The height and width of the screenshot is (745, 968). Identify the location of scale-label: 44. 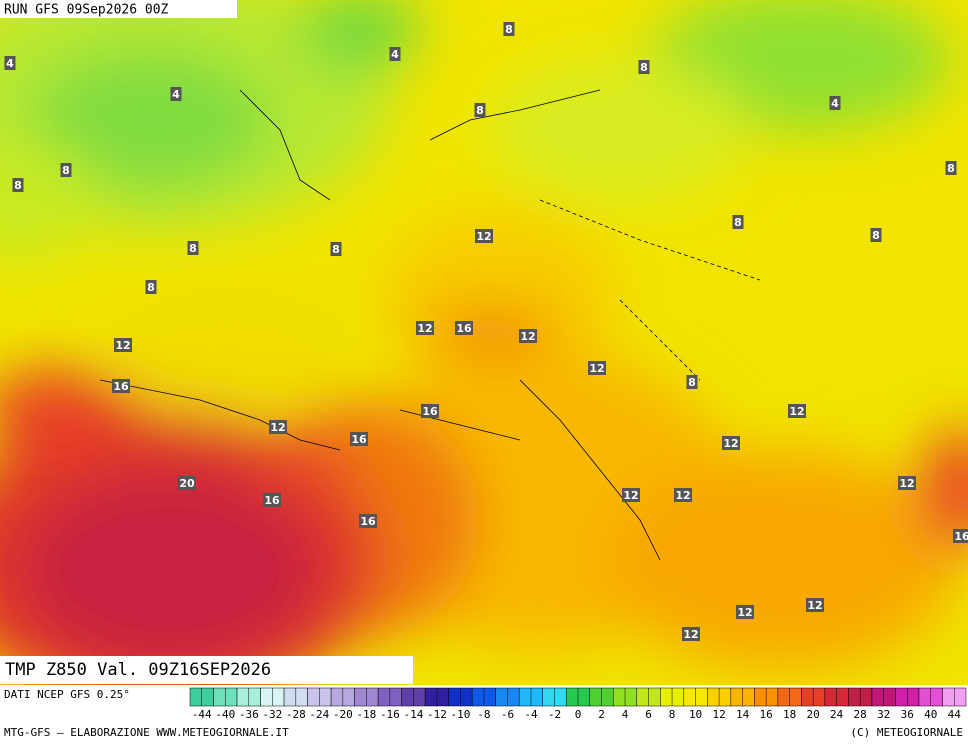
(955, 714).